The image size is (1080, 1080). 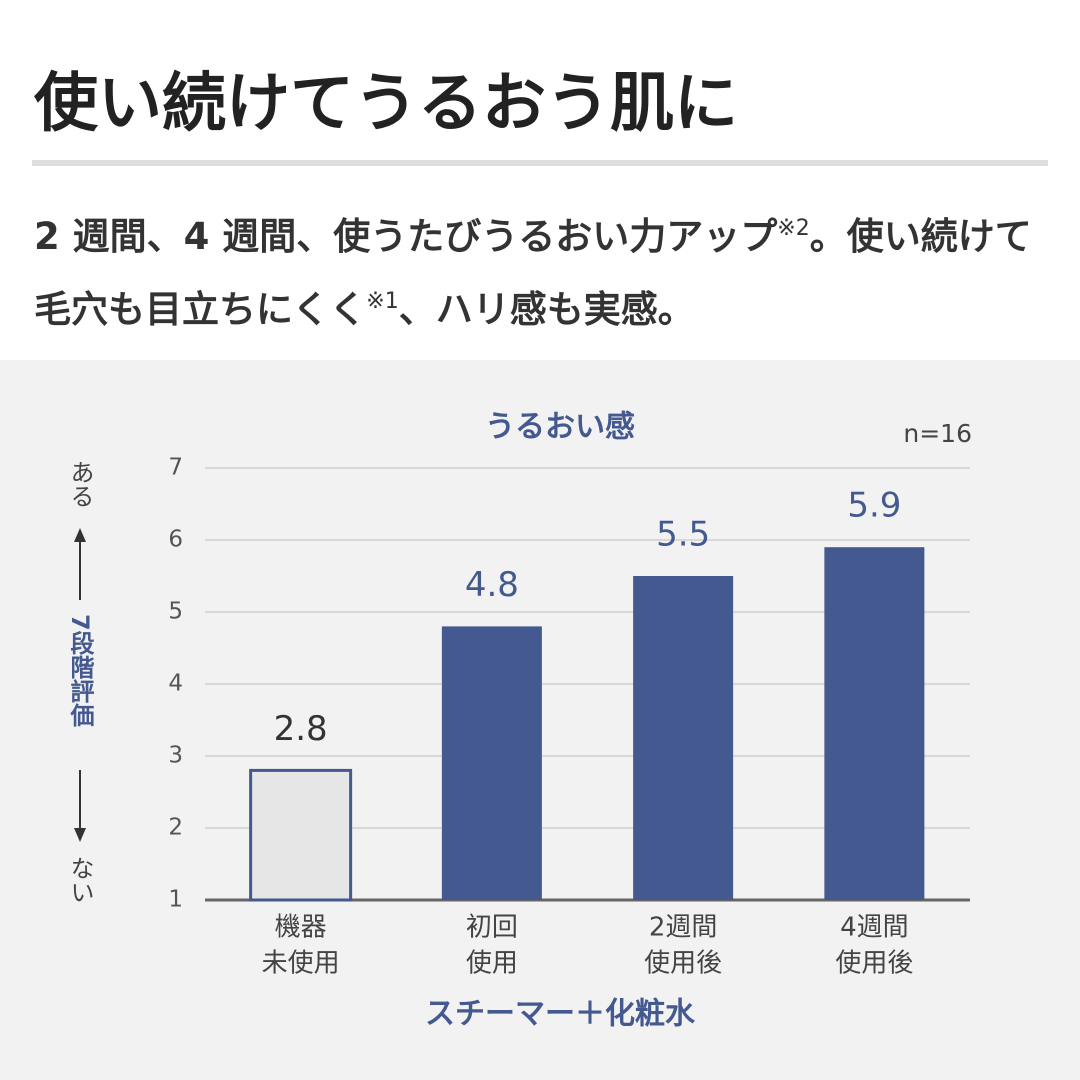 I want to click on subtitle-text: 2 週間、4 週間、使うたびうるおい力アップ, so click(x=406, y=236).